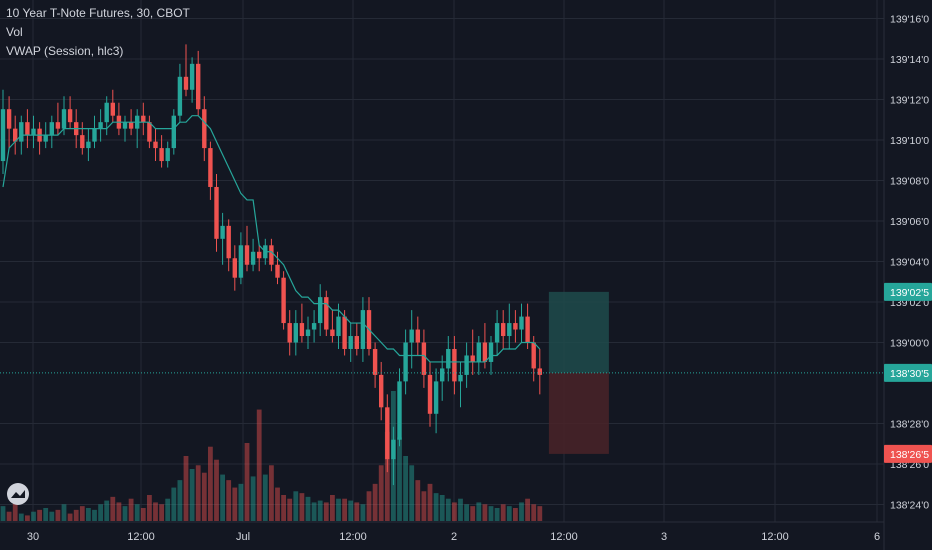 This screenshot has width=932, height=550. What do you see at coordinates (909, 141) in the screenshot?
I see `price-axis-tick-label: 139'10'0` at bounding box center [909, 141].